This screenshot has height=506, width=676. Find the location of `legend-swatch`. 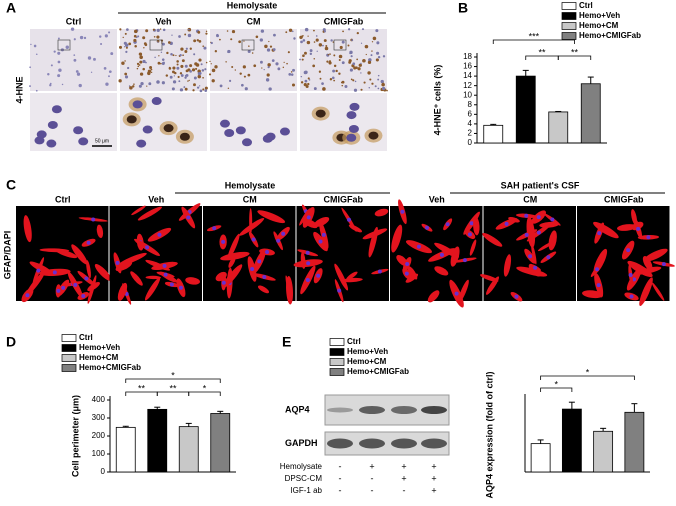

legend-swatch is located at coordinates (337, 342).